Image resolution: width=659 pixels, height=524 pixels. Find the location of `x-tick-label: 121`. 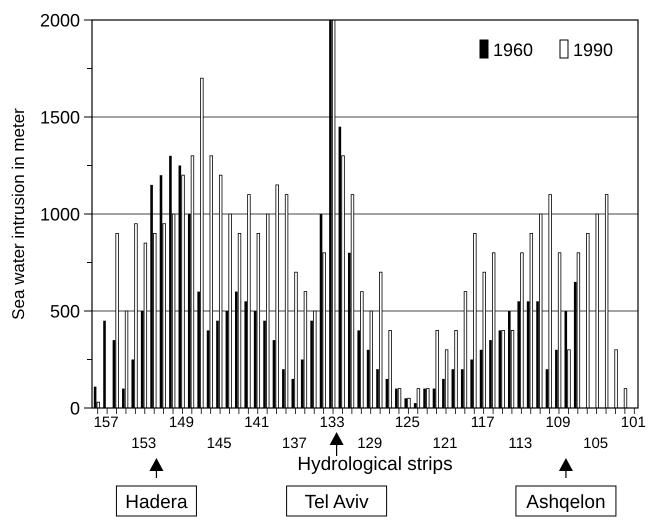

x-tick-label: 121 is located at coordinates (445, 443).